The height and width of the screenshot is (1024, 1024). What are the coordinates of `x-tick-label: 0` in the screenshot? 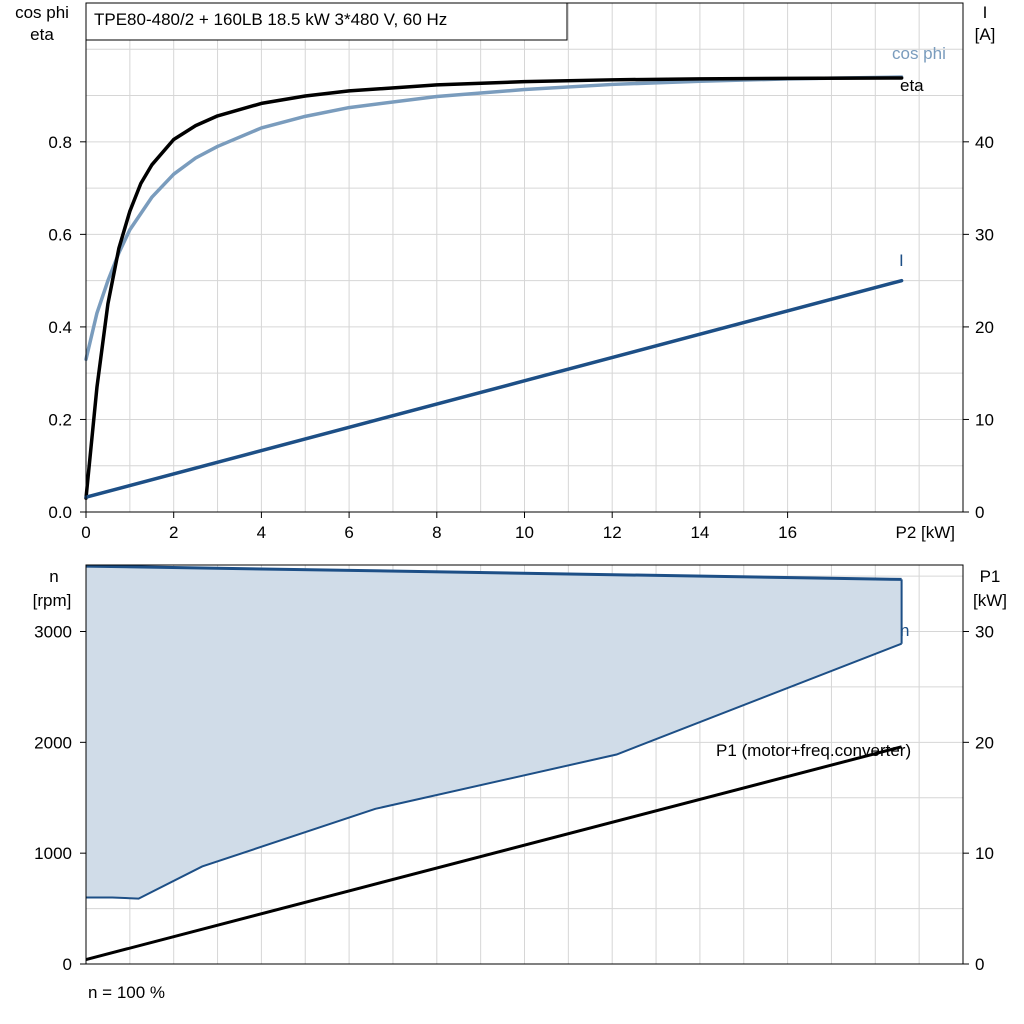 It's located at (85, 532).